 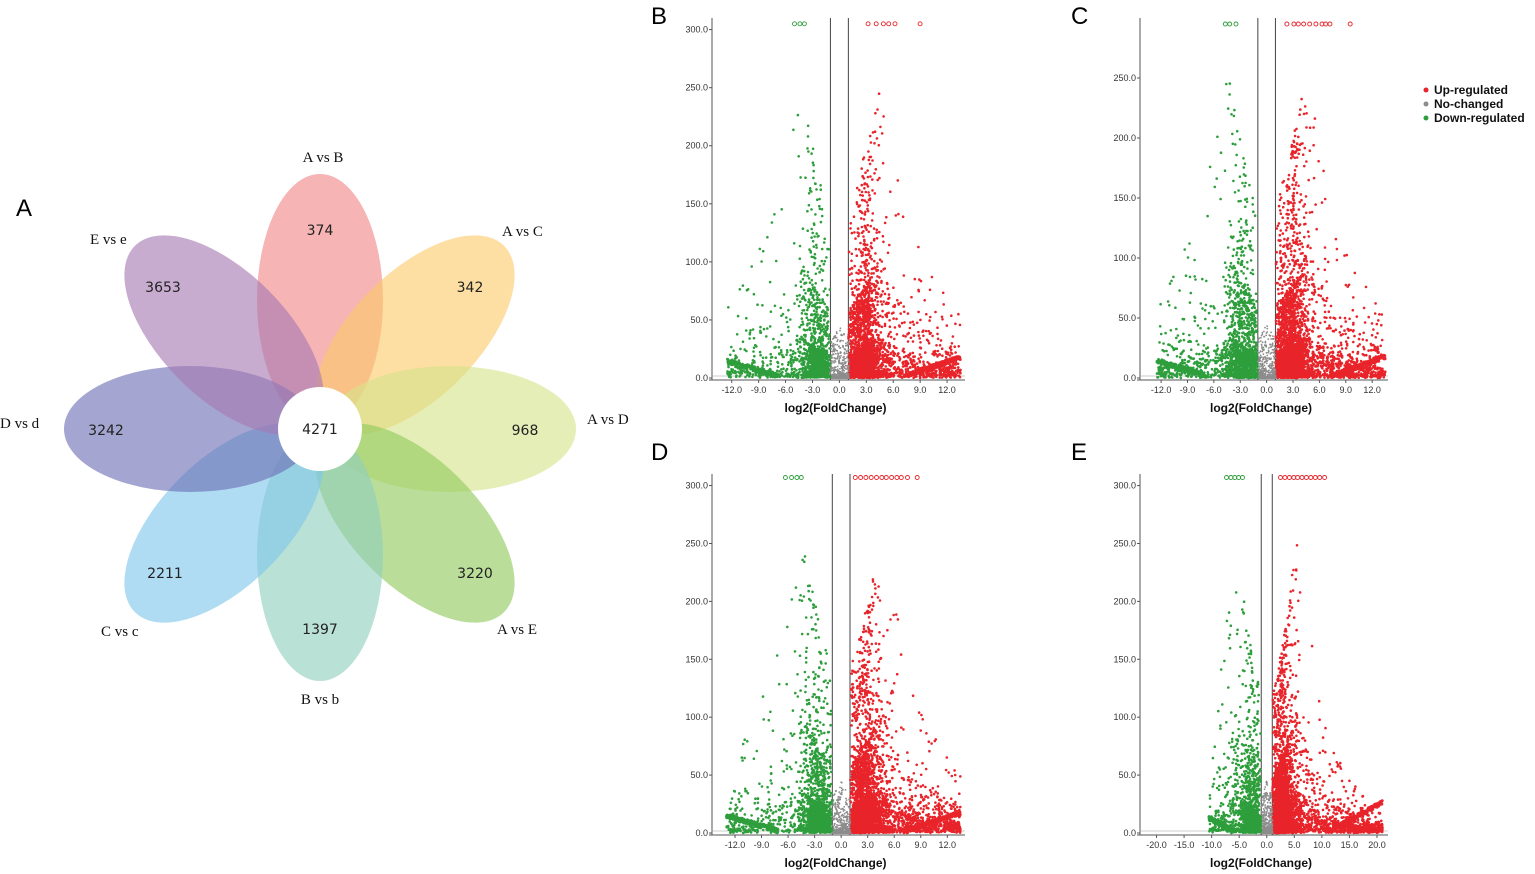 What do you see at coordinates (320, 231) in the screenshot?
I see `venn-value-a-vs-b: 374` at bounding box center [320, 231].